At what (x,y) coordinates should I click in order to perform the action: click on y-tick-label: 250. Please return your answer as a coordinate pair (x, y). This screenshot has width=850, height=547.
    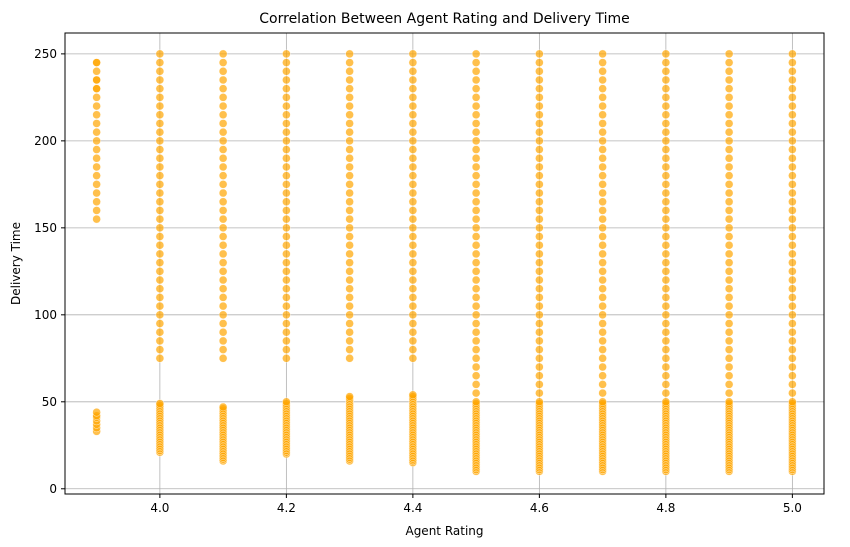
    Looking at the image, I should click on (45, 54).